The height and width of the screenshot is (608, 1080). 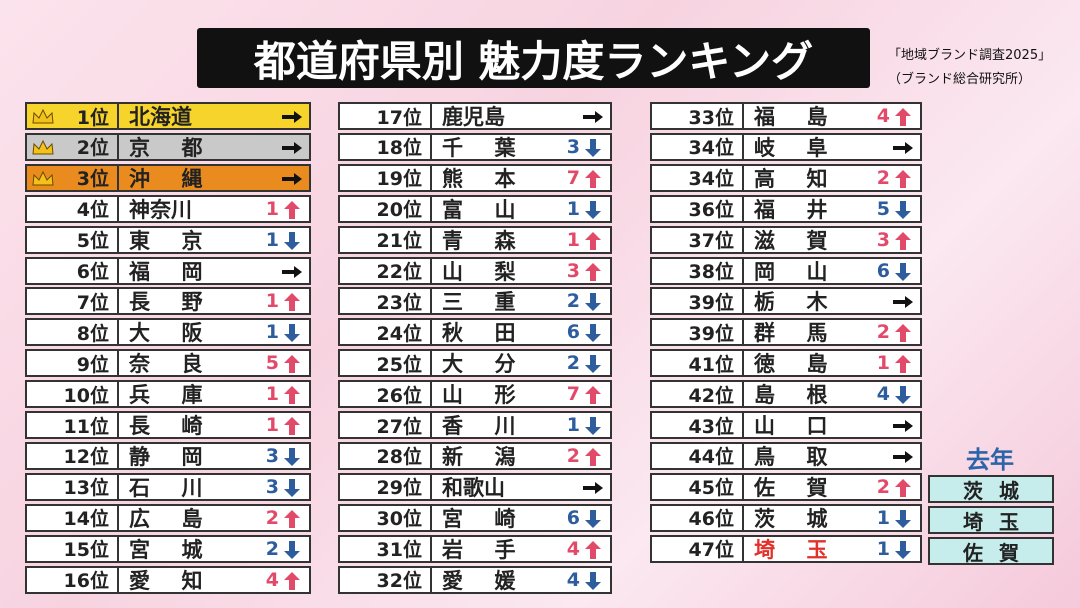 I want to click on ranking-row: 31位 岩手 4, so click(x=475, y=548).